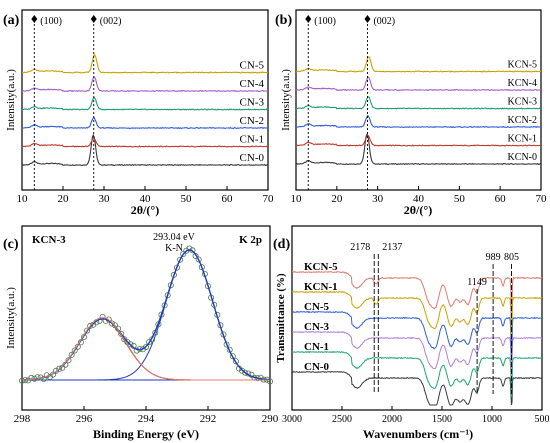 The width and height of the screenshot is (550, 443). What do you see at coordinates (22, 419) in the screenshot?
I see `c-xtick-label: 298` at bounding box center [22, 419].